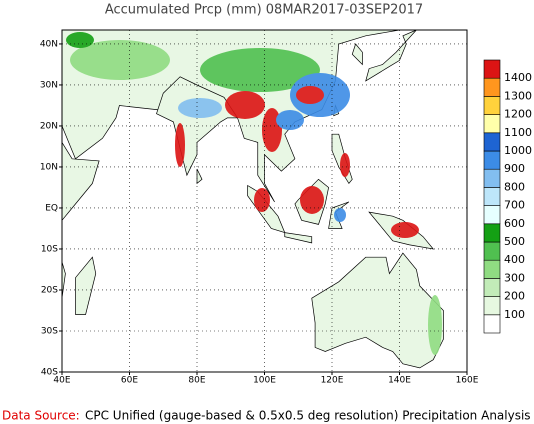 The width and height of the screenshot is (534, 424). Describe the element at coordinates (61, 381) in the screenshot. I see `x-tick-label: 40E` at that location.